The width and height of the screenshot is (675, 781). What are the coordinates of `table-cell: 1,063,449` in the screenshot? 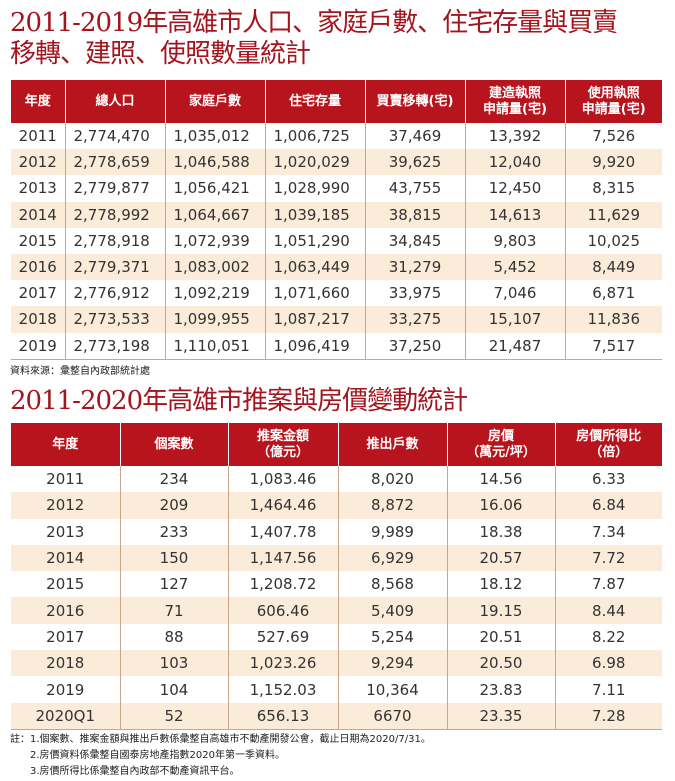 It's located at (315, 267).